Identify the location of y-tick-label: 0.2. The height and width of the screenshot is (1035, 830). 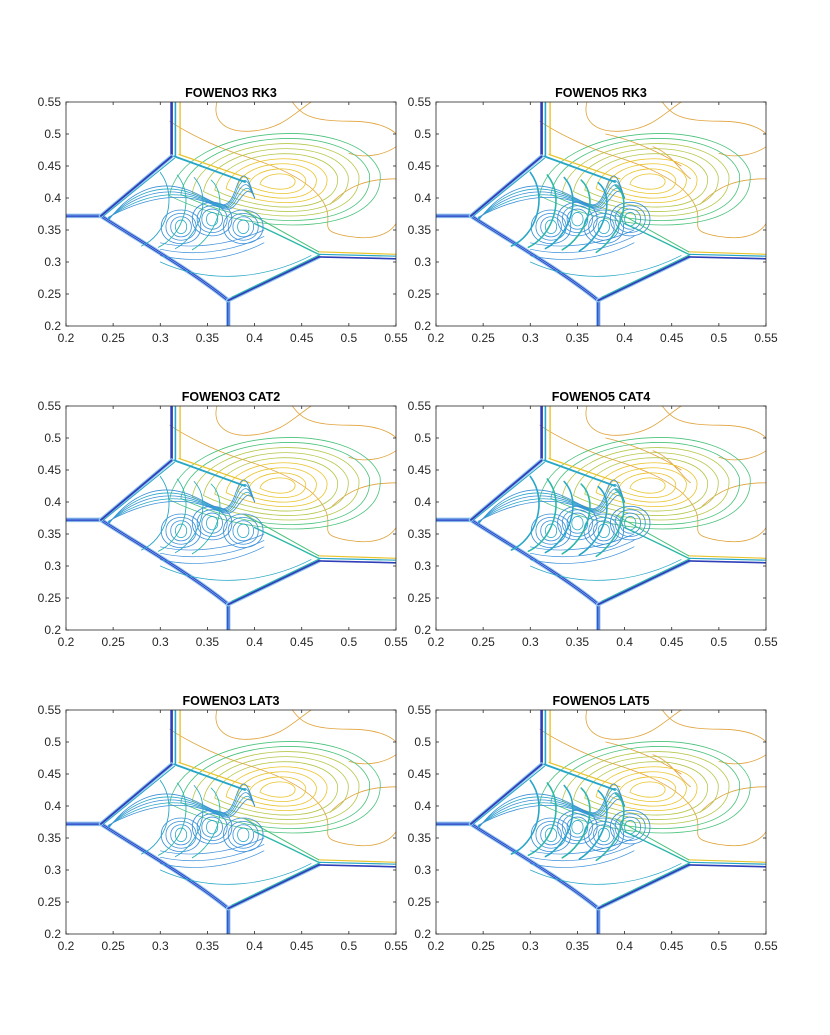
(422, 630).